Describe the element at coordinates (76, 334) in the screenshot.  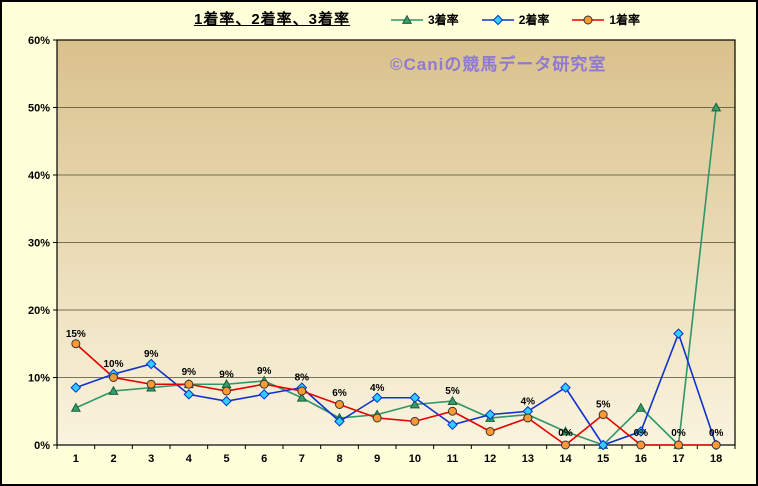
I see `svg-text: 15%` at that location.